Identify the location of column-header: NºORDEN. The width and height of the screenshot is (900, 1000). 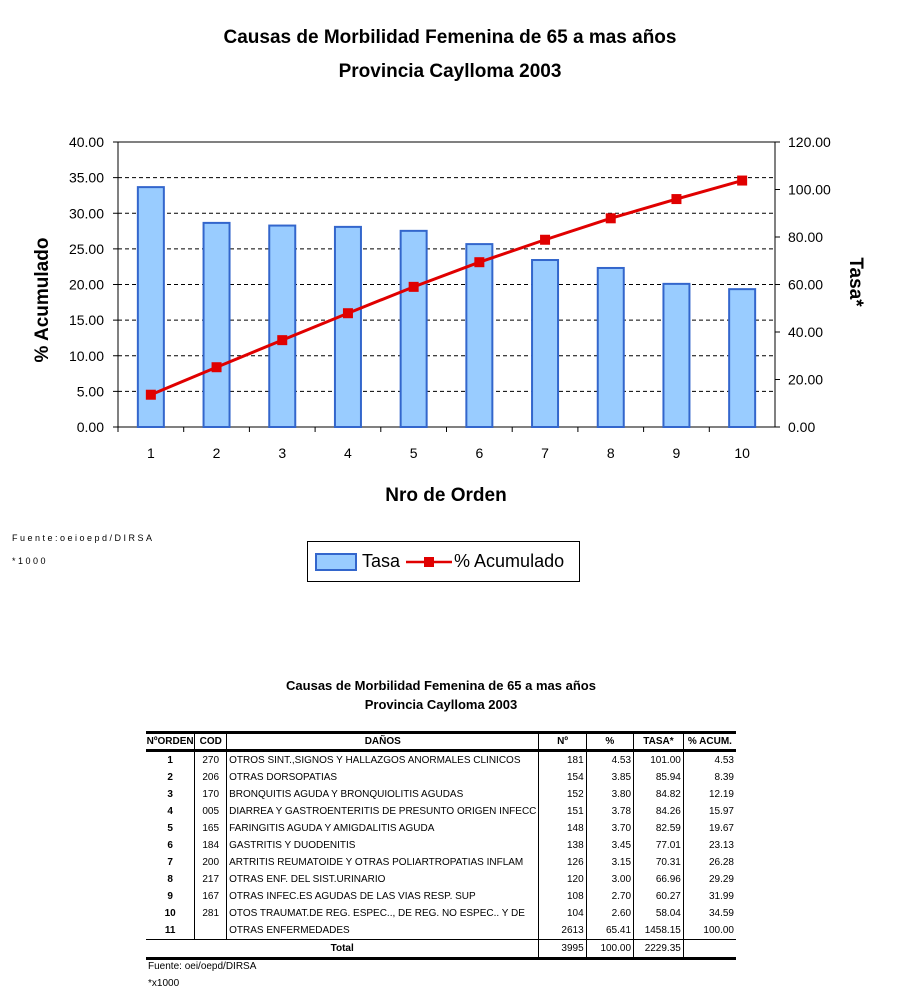
(170, 741).